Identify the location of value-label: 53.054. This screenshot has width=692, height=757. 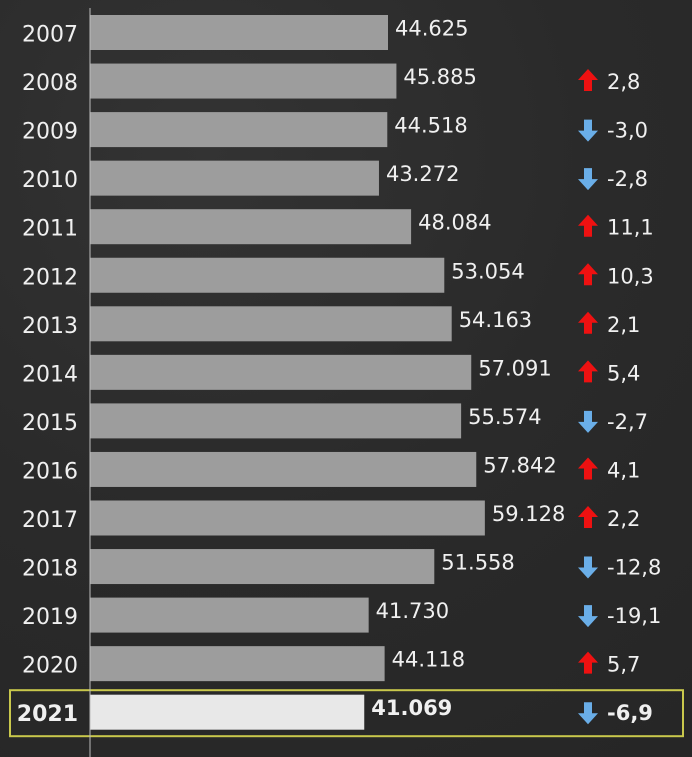
(487, 271).